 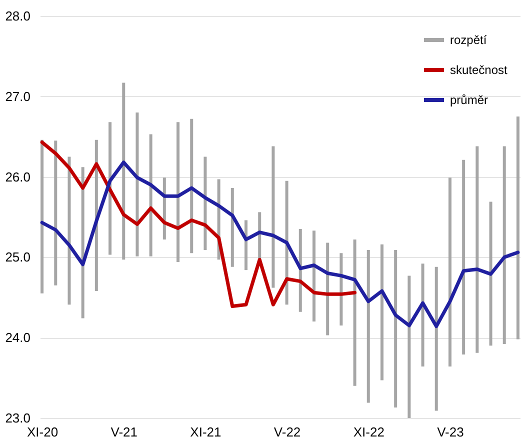 What do you see at coordinates (469, 40) in the screenshot?
I see `legend-label: rozpětí` at bounding box center [469, 40].